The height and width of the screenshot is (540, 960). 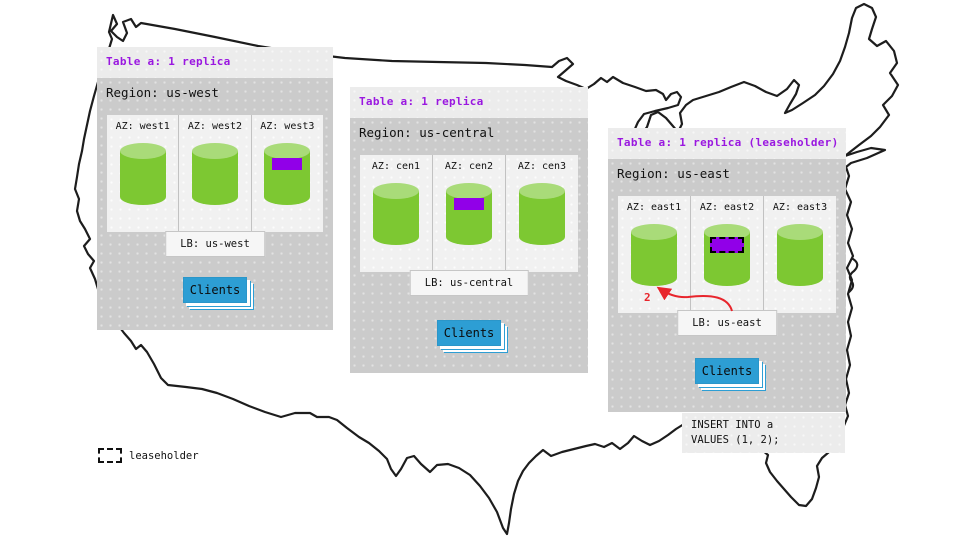 I want to click on load-balancer-us-east: LB: us-east, so click(x=727, y=323).